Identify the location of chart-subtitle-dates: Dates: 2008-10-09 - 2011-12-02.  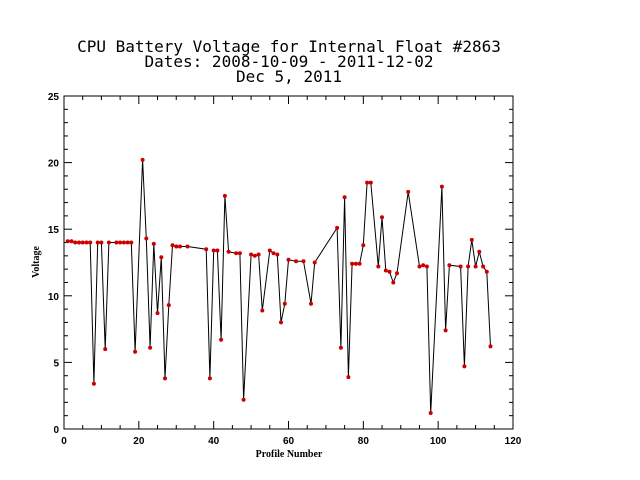
(289, 61).